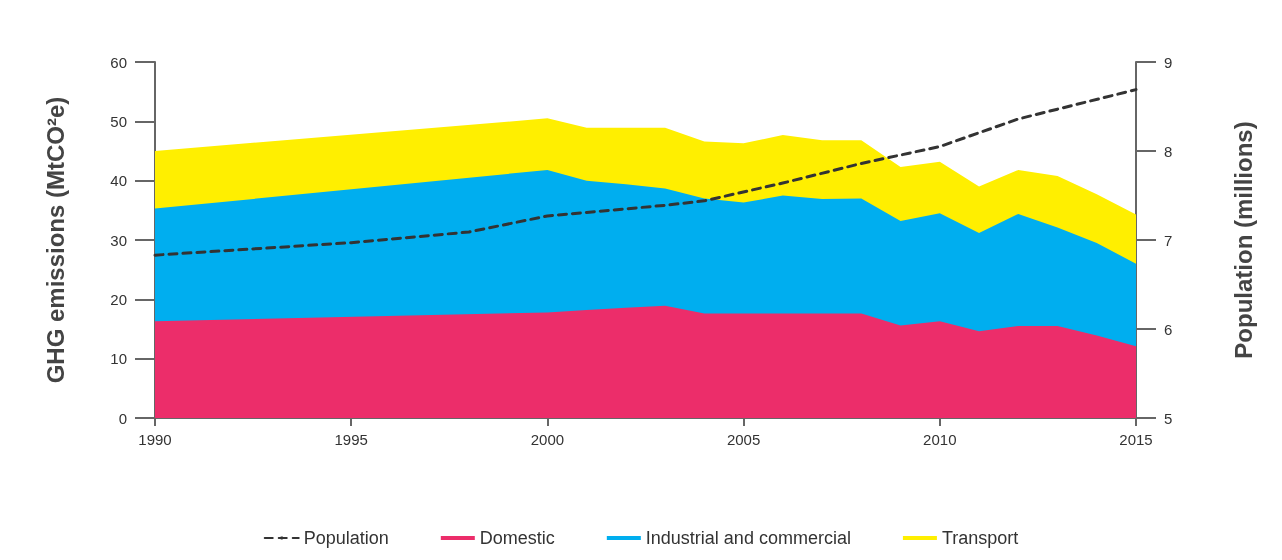 The height and width of the screenshot is (560, 1282). What do you see at coordinates (118, 359) in the screenshot?
I see `y-tick-label: 10` at bounding box center [118, 359].